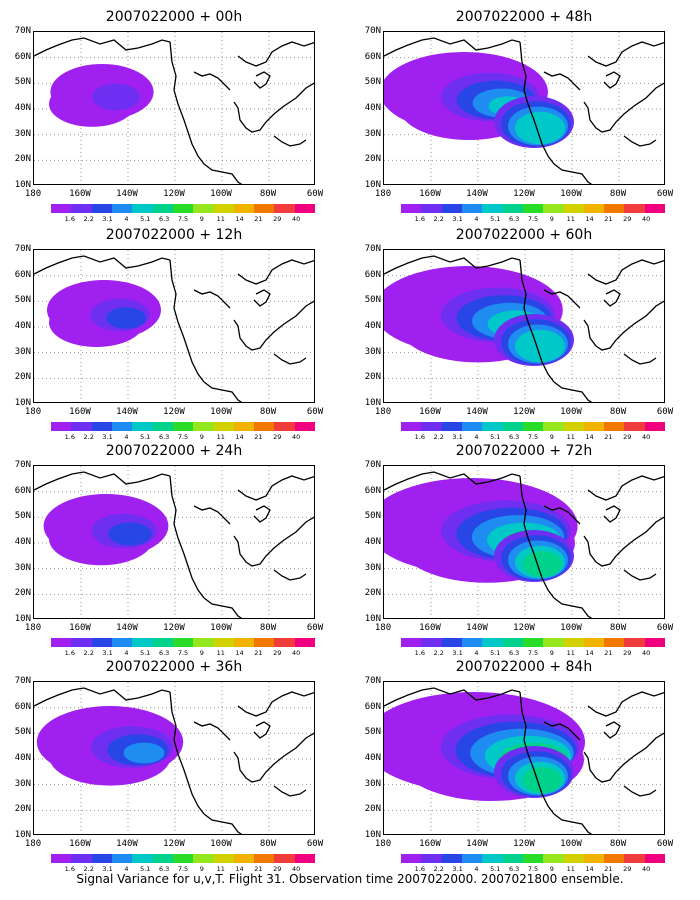  What do you see at coordinates (524, 235) in the screenshot?
I see `panel-title: 2007022000 + 60h` at bounding box center [524, 235].